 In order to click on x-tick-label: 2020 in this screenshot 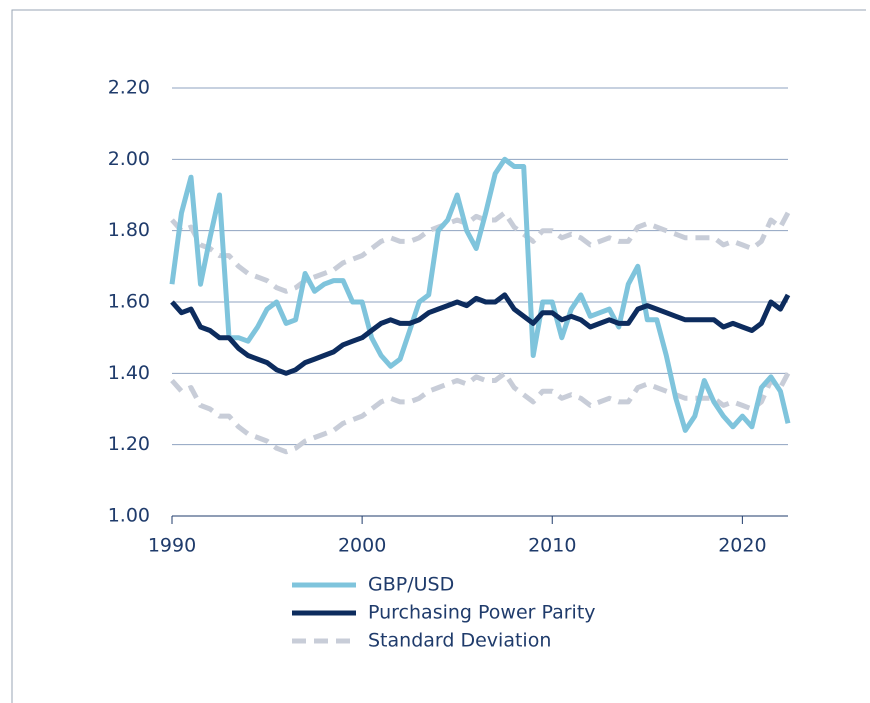, I will do `click(742, 546)`.